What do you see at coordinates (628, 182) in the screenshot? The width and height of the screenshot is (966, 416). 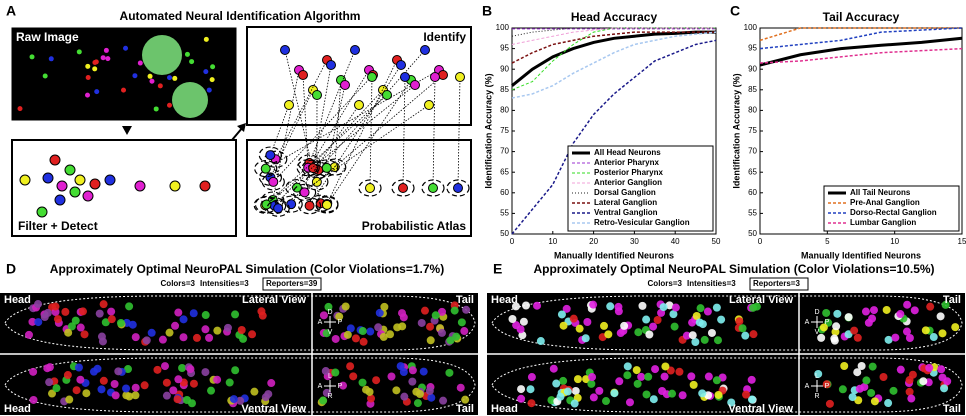 I see `legend-label: Anterior Ganglion` at bounding box center [628, 182].